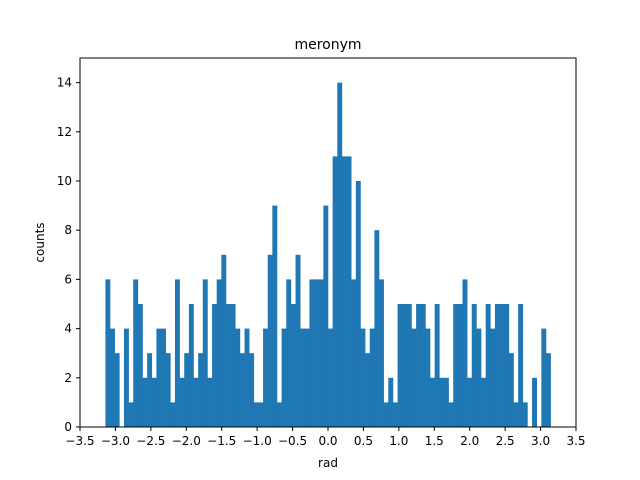  What do you see at coordinates (434, 441) in the screenshot?
I see `x-tick-label: 1.5` at bounding box center [434, 441].